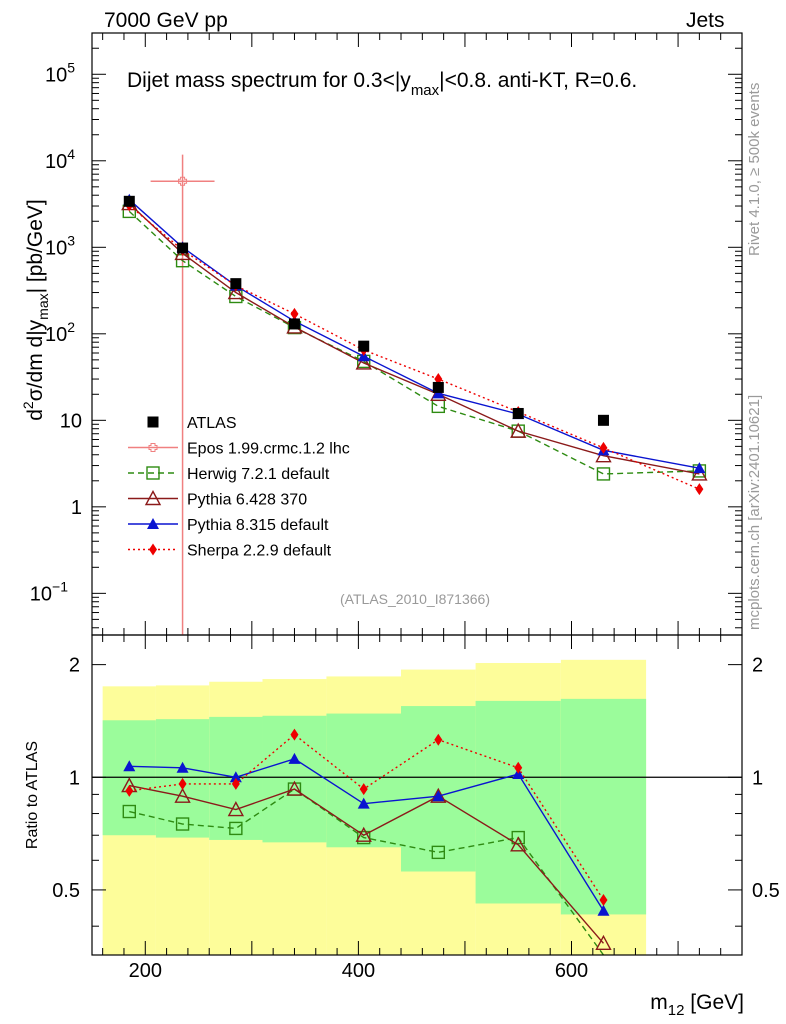  I want to click on ratio-herwig-line, so click(367, 872).